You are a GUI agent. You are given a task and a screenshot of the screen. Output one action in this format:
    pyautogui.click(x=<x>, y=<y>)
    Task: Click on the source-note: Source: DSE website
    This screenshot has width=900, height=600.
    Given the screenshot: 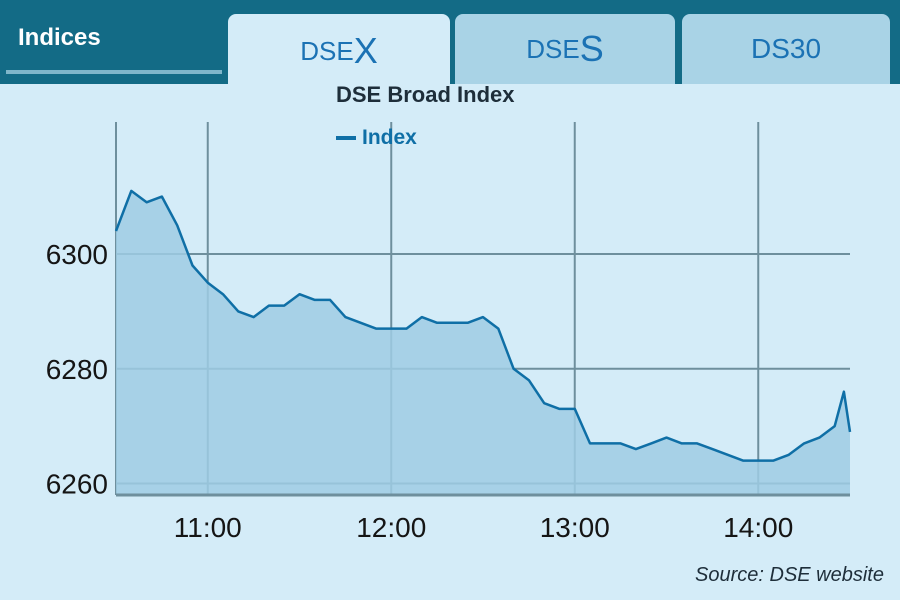 What is the action you would take?
    pyautogui.click(x=789, y=575)
    